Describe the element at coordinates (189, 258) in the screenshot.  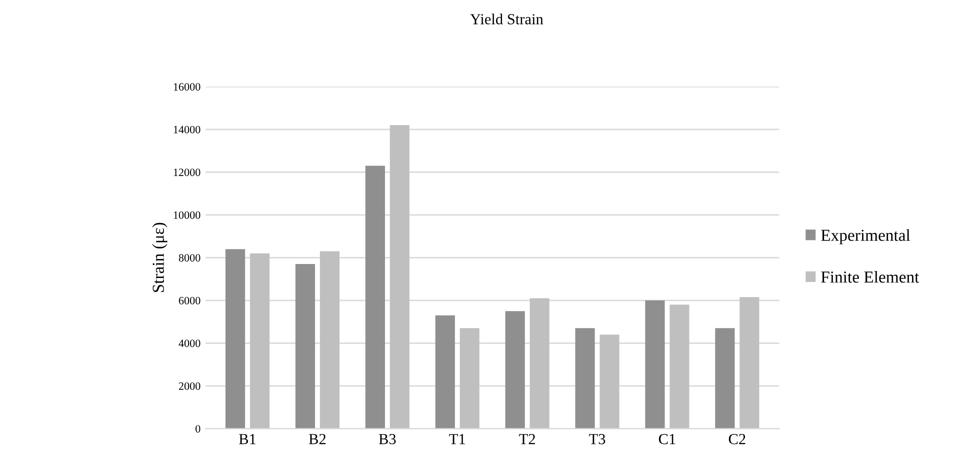
I see `y-tick-label: 8000` at that location.